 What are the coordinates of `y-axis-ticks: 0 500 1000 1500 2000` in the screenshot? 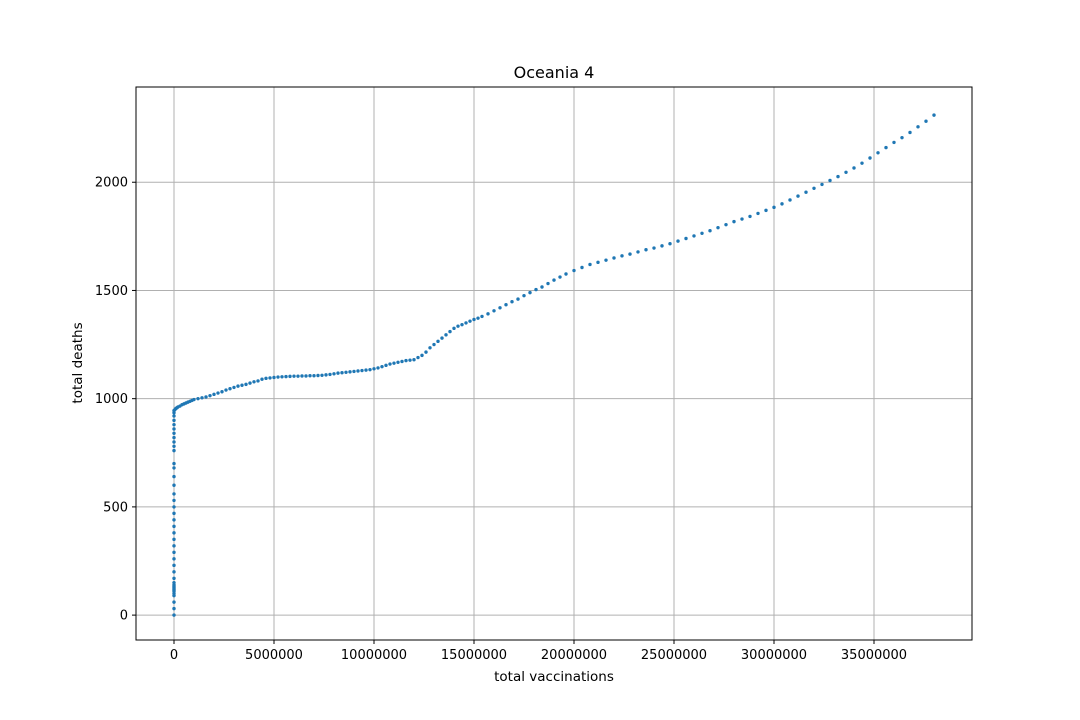 It's located at (115, 400).